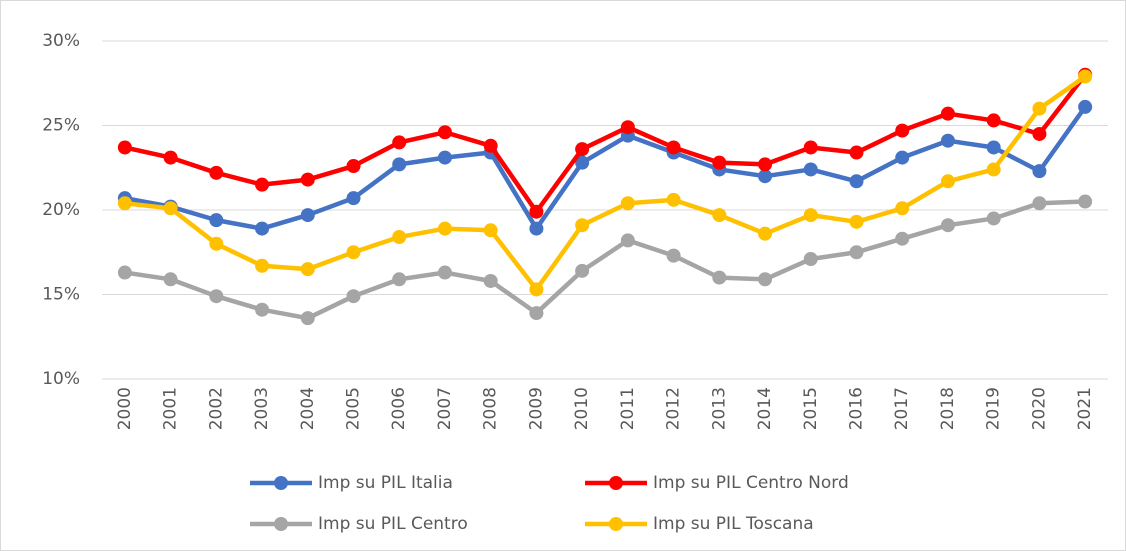 Image resolution: width=1126 pixels, height=551 pixels. Describe the element at coordinates (628, 408) in the screenshot. I see `x-tick-label: 2011` at that location.